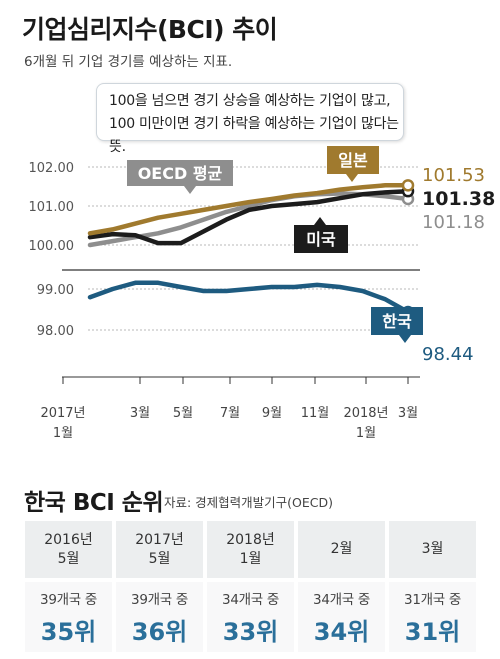 The height and width of the screenshot is (659, 500). Describe the element at coordinates (250, 101) in the screenshot. I see `callout-line-1: 100을 넘으면 경기 상승을 예상하는 기업이 많고,` at that location.